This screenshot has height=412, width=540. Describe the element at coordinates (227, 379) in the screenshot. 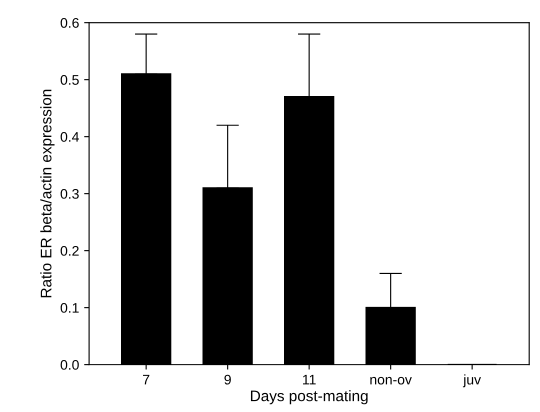

I see `x-tick-label: 9` at that location.